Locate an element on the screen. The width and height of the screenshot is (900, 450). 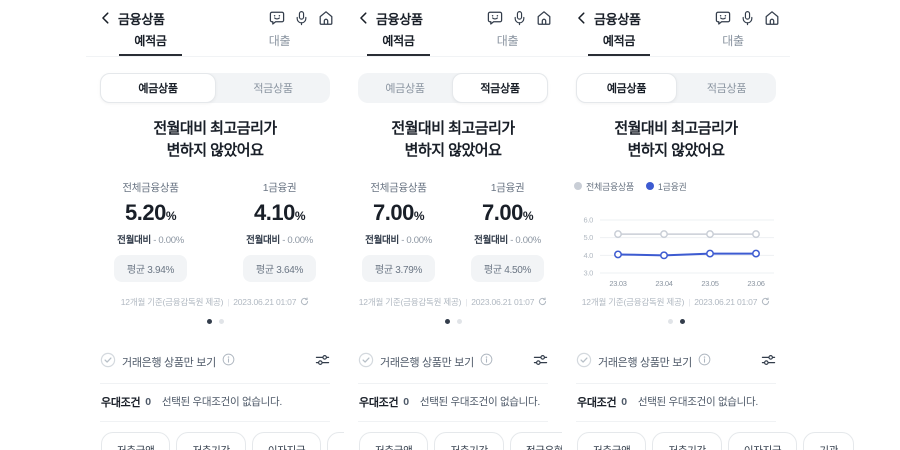
filter-chip: 기관 is located at coordinates (829, 441).